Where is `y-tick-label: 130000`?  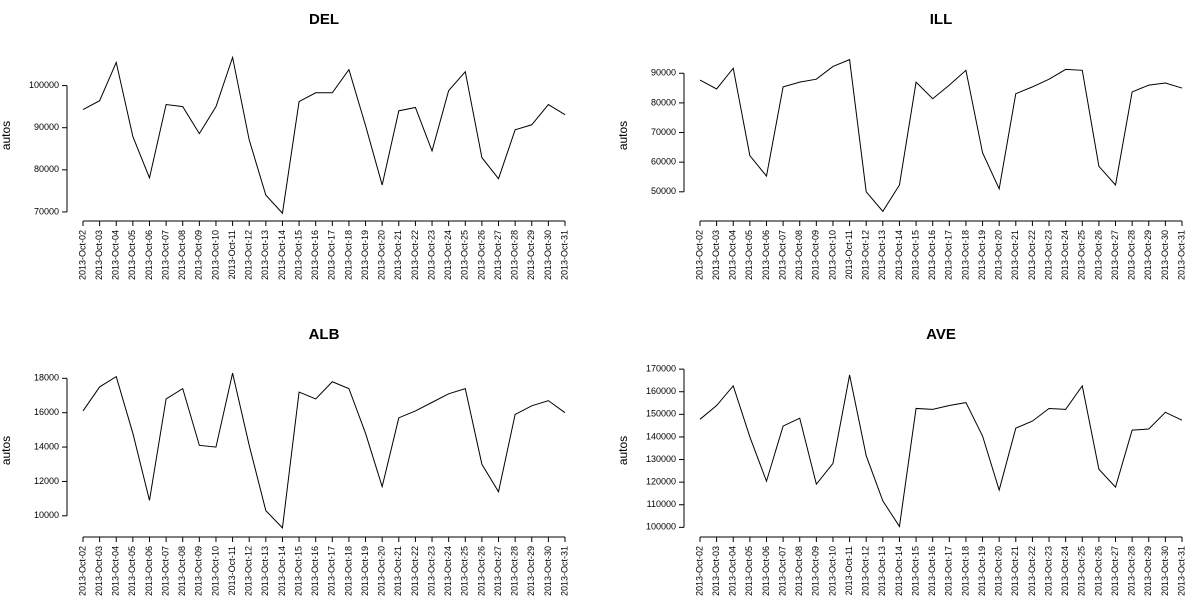 y-tick-label: 130000 is located at coordinates (661, 459).